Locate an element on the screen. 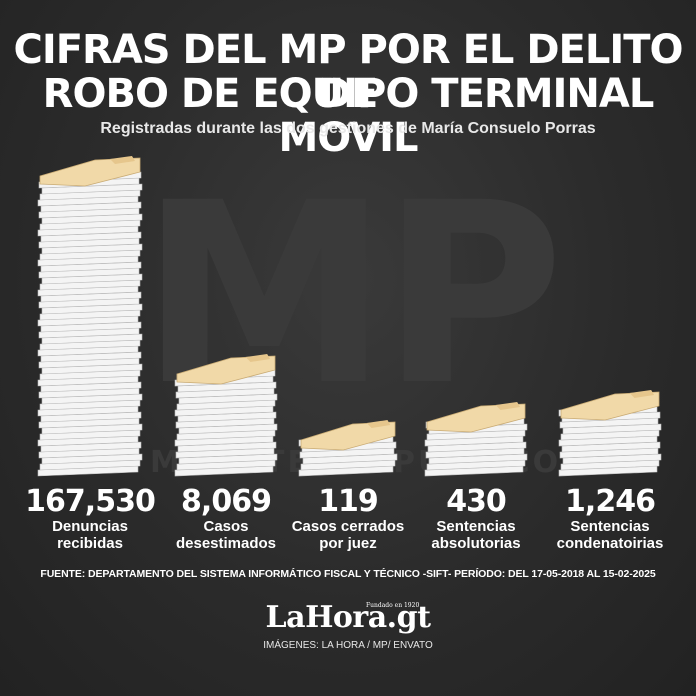  category-label-4: Sentencias absolutorias is located at coordinates (476, 535).